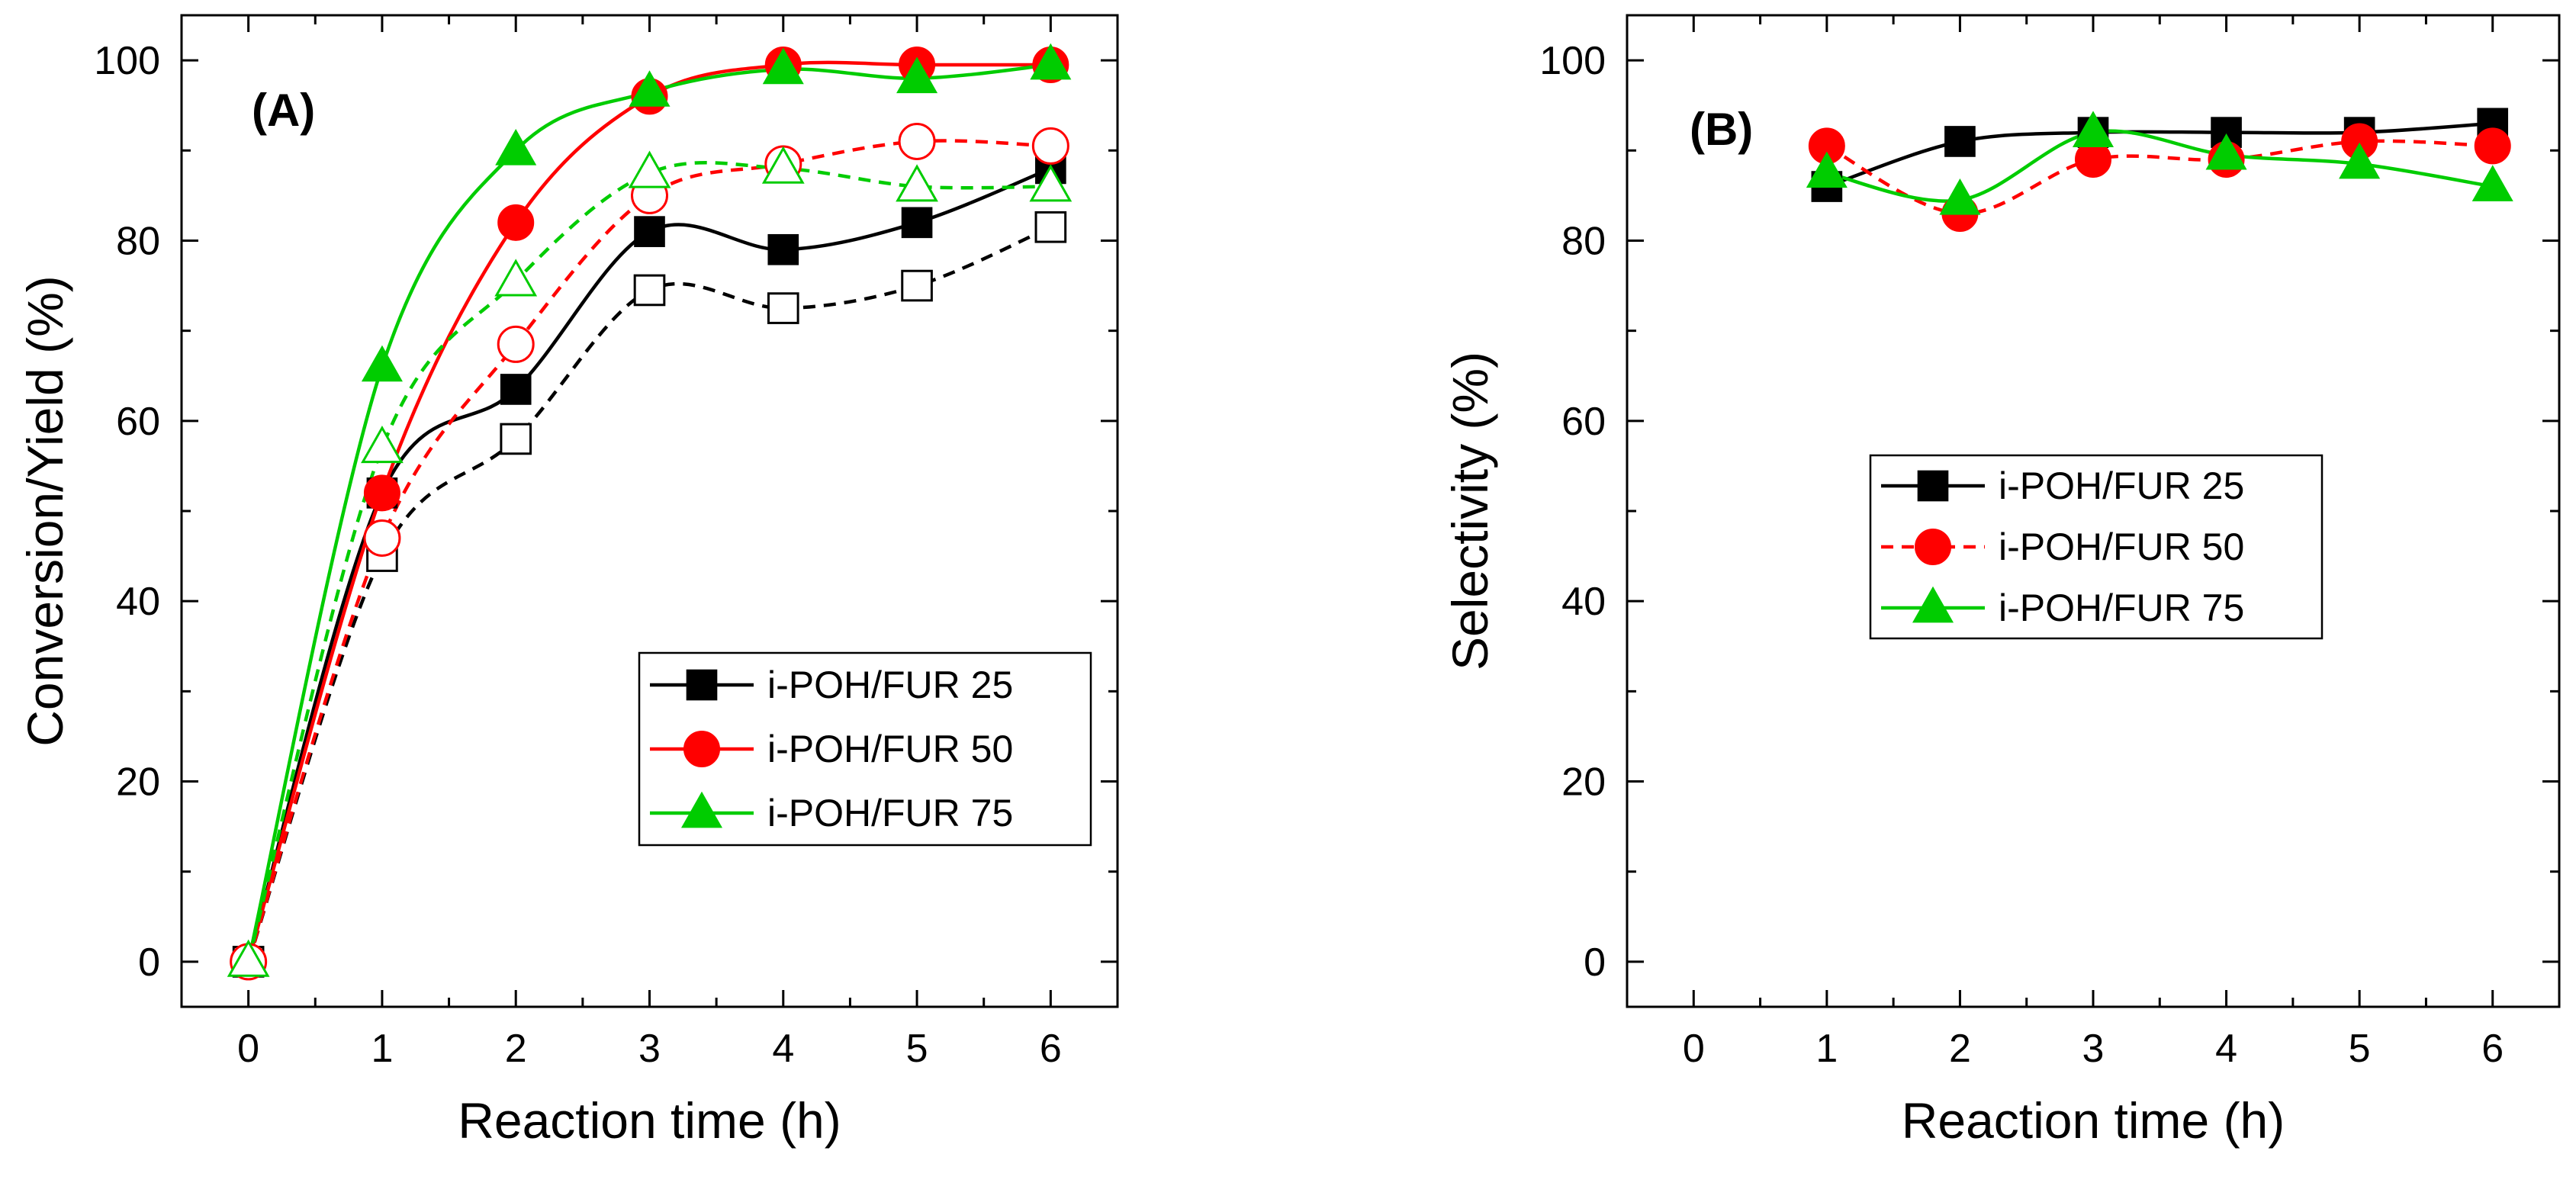 This screenshot has width=2576, height=1183. I want to click on y-axis-title: Selectivity (%), so click(1470, 511).